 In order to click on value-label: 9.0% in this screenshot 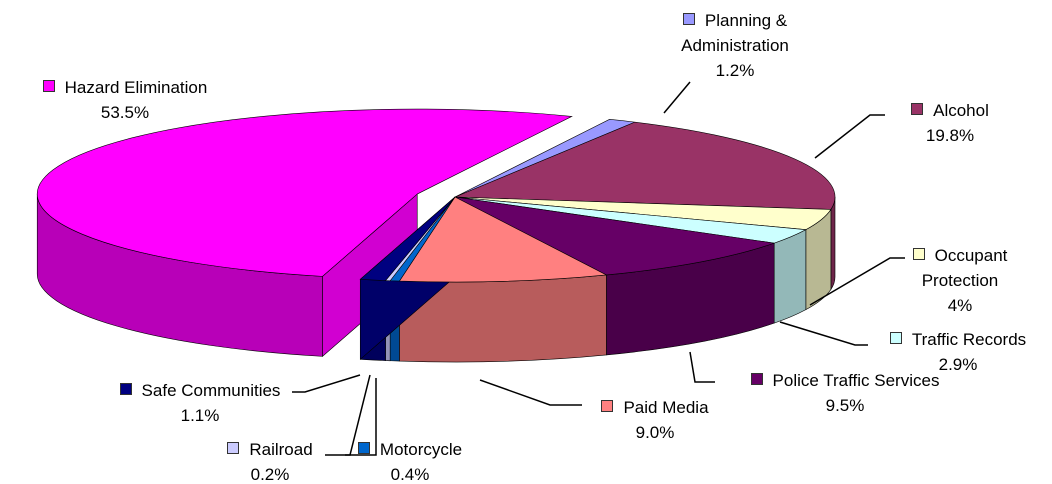, I will do `click(655, 432)`.